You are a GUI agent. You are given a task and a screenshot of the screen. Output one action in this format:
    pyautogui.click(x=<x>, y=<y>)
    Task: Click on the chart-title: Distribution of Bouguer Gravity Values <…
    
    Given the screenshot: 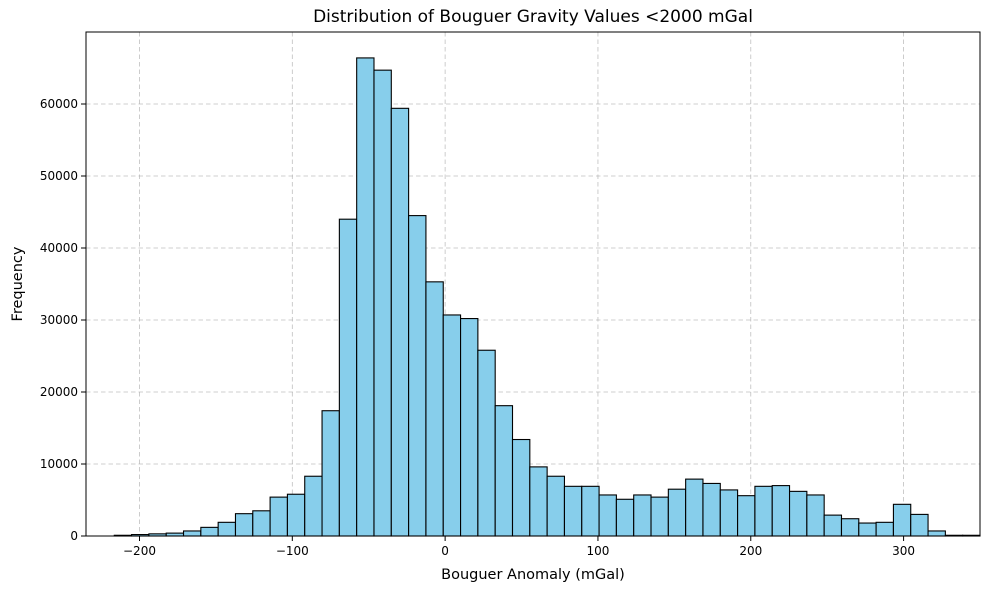 What is the action you would take?
    pyautogui.click(x=533, y=17)
    